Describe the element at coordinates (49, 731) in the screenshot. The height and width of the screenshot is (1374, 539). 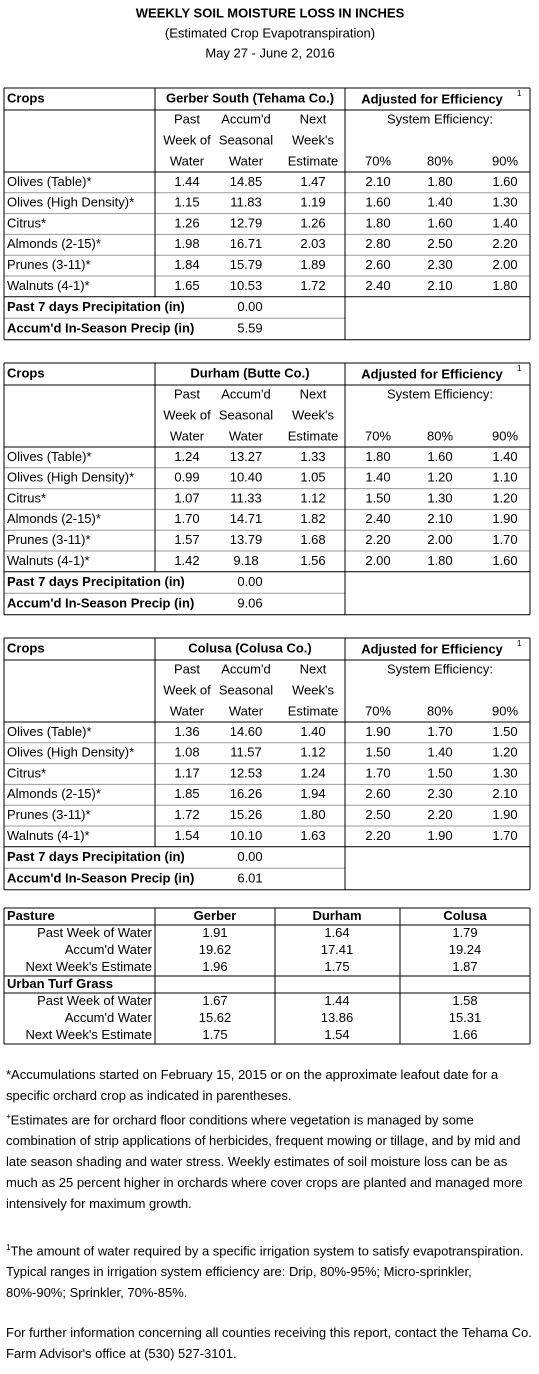
I see `crop-name: Olives (Table)*` at that location.